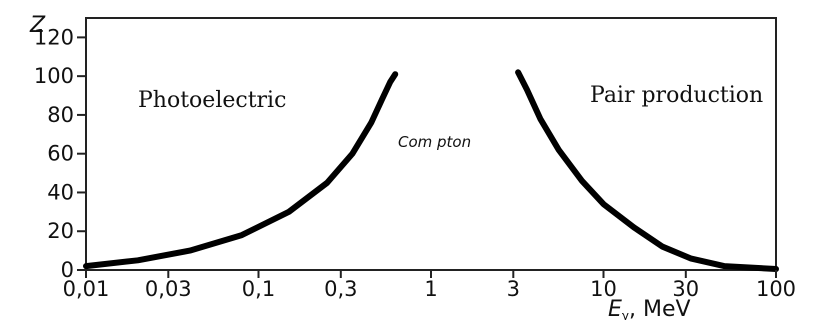 This screenshot has height=320, width=838. I want to click on x-axis-symbol: E, so click(615, 308).